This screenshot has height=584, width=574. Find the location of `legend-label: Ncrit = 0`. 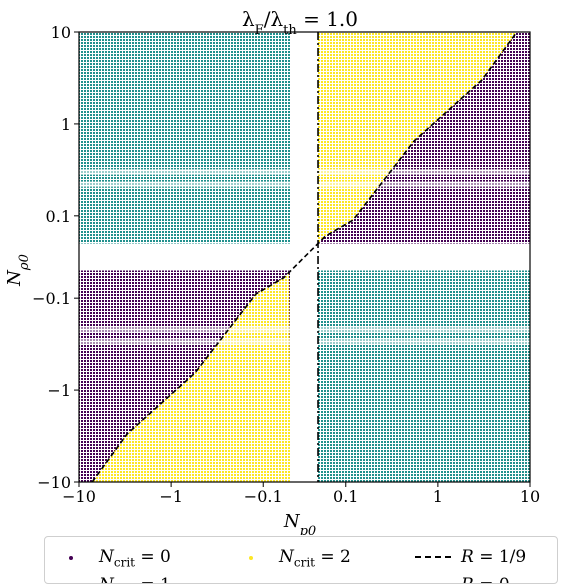

legend-label: Ncrit = 0 is located at coordinates (135, 558).